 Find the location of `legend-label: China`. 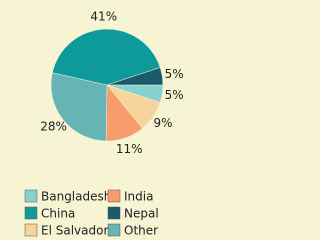

legend-label: China is located at coordinates (58, 214).